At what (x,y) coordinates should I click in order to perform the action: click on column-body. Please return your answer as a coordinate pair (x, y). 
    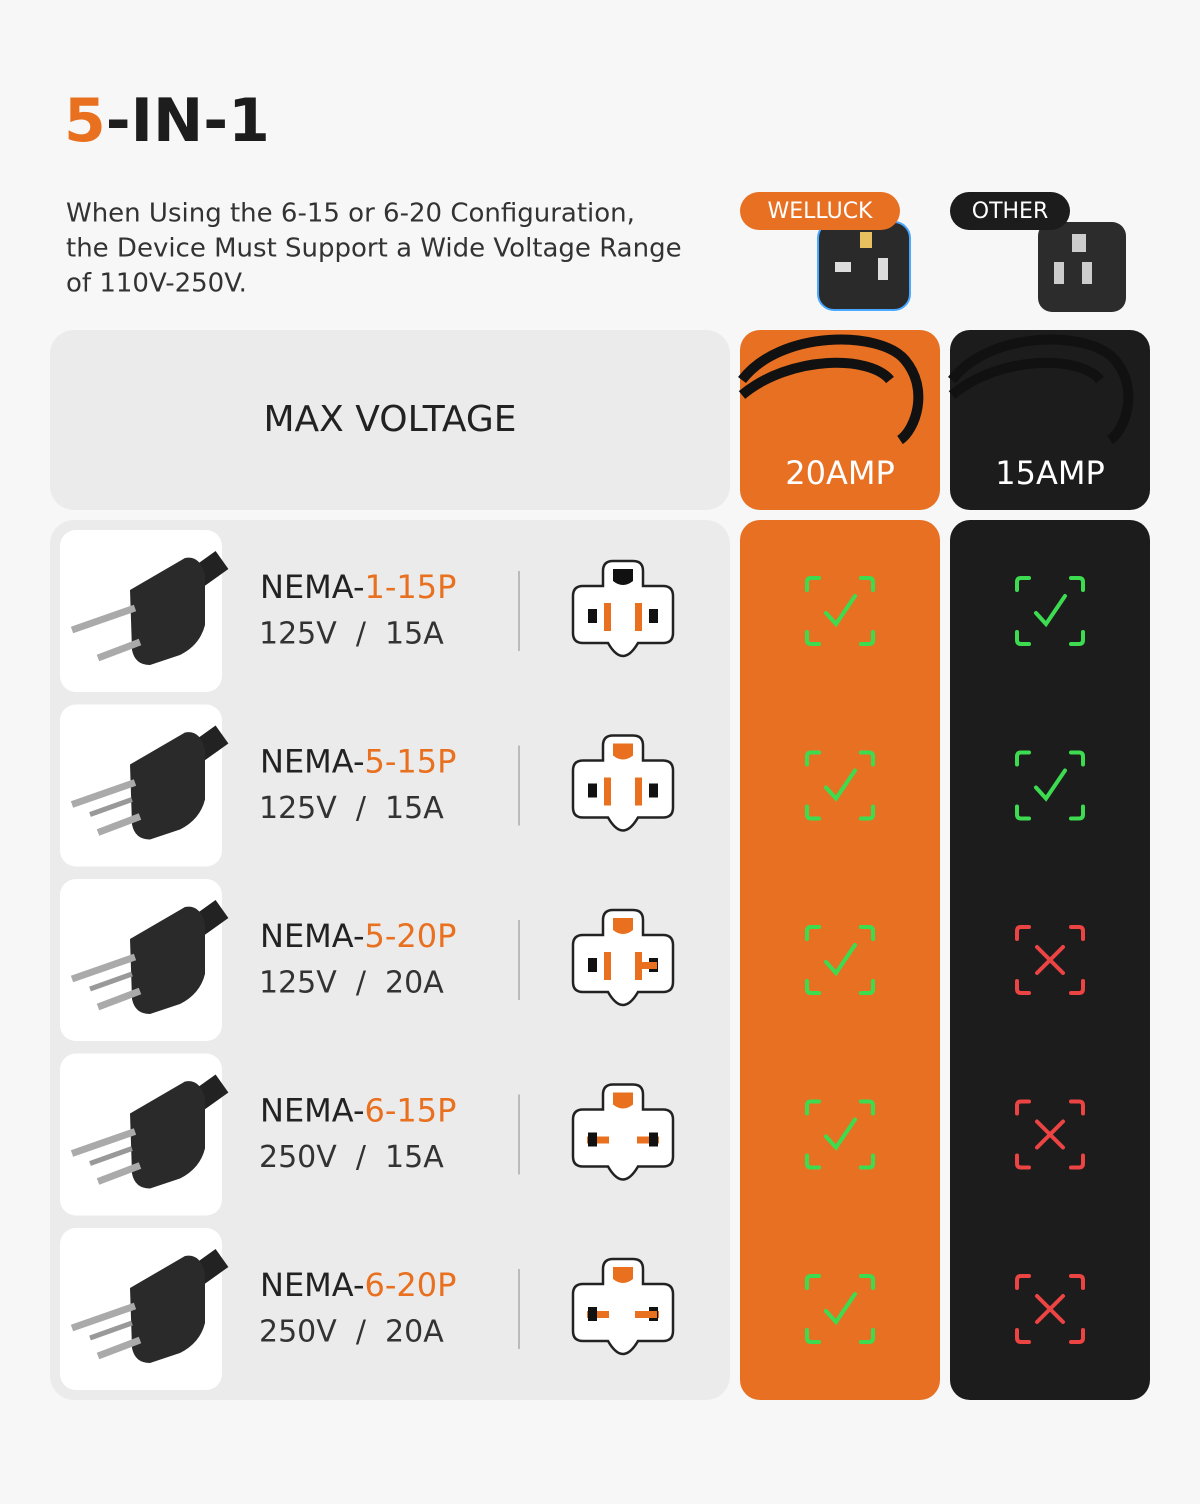
    Looking at the image, I should click on (840, 960).